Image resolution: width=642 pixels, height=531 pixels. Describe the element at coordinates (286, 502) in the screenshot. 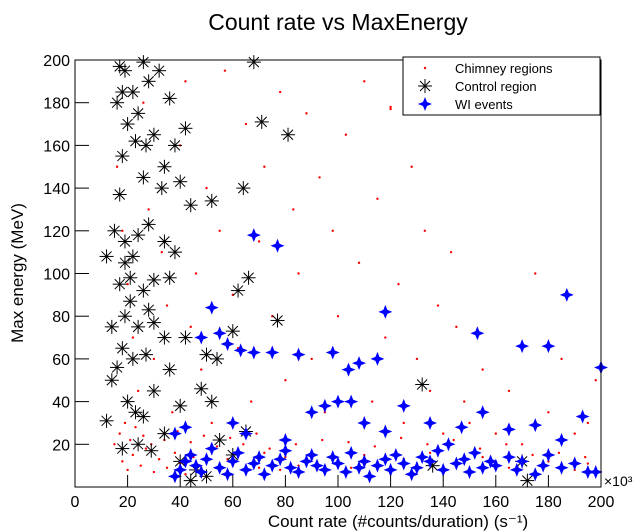

I see `x-tick-label: 80` at that location.